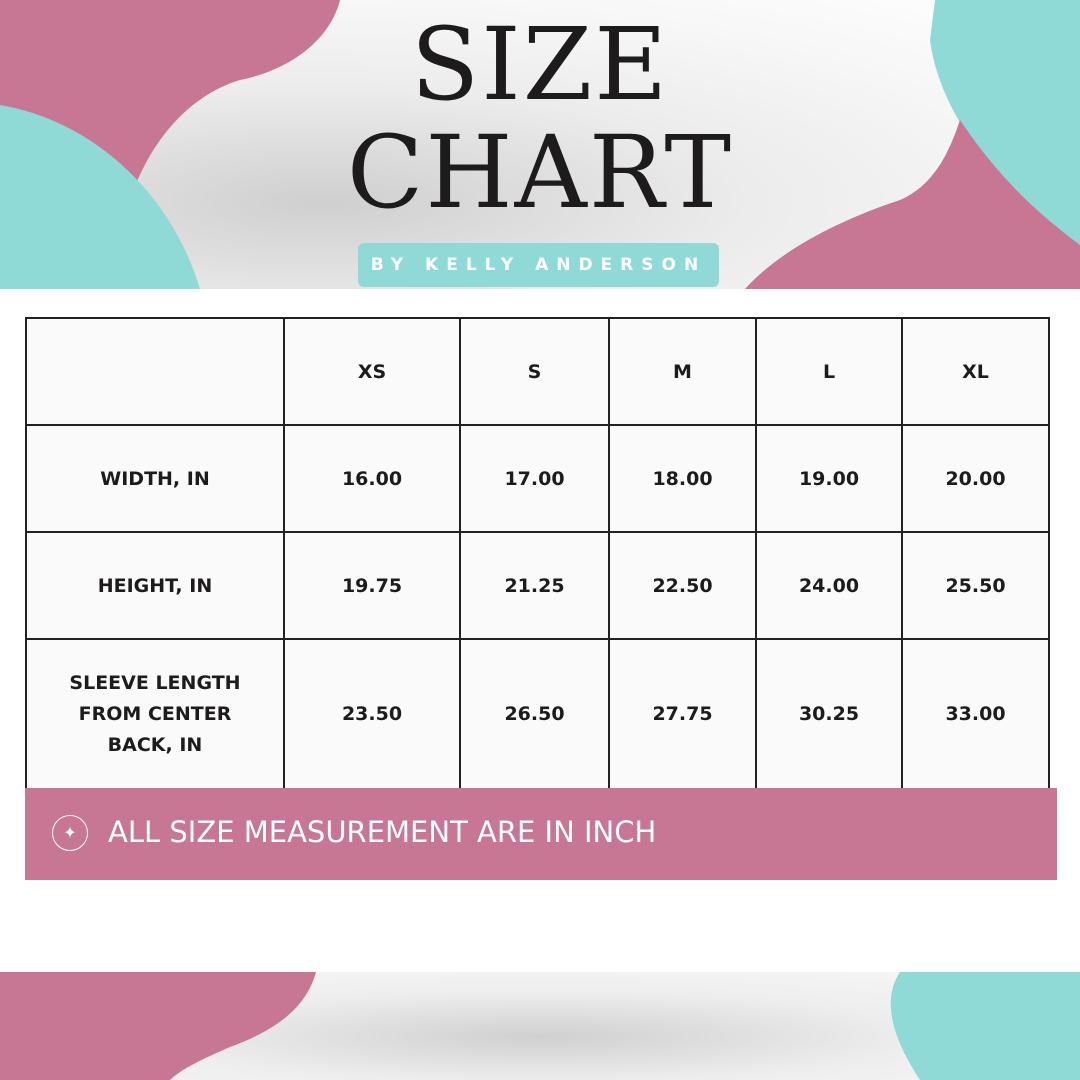  Describe the element at coordinates (829, 478) in the screenshot. I see `table-cell: 19.00` at that location.